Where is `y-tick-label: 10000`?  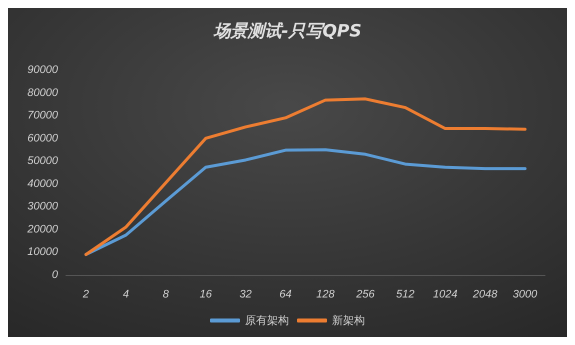
y-tick-label: 10000 is located at coordinates (43, 252).